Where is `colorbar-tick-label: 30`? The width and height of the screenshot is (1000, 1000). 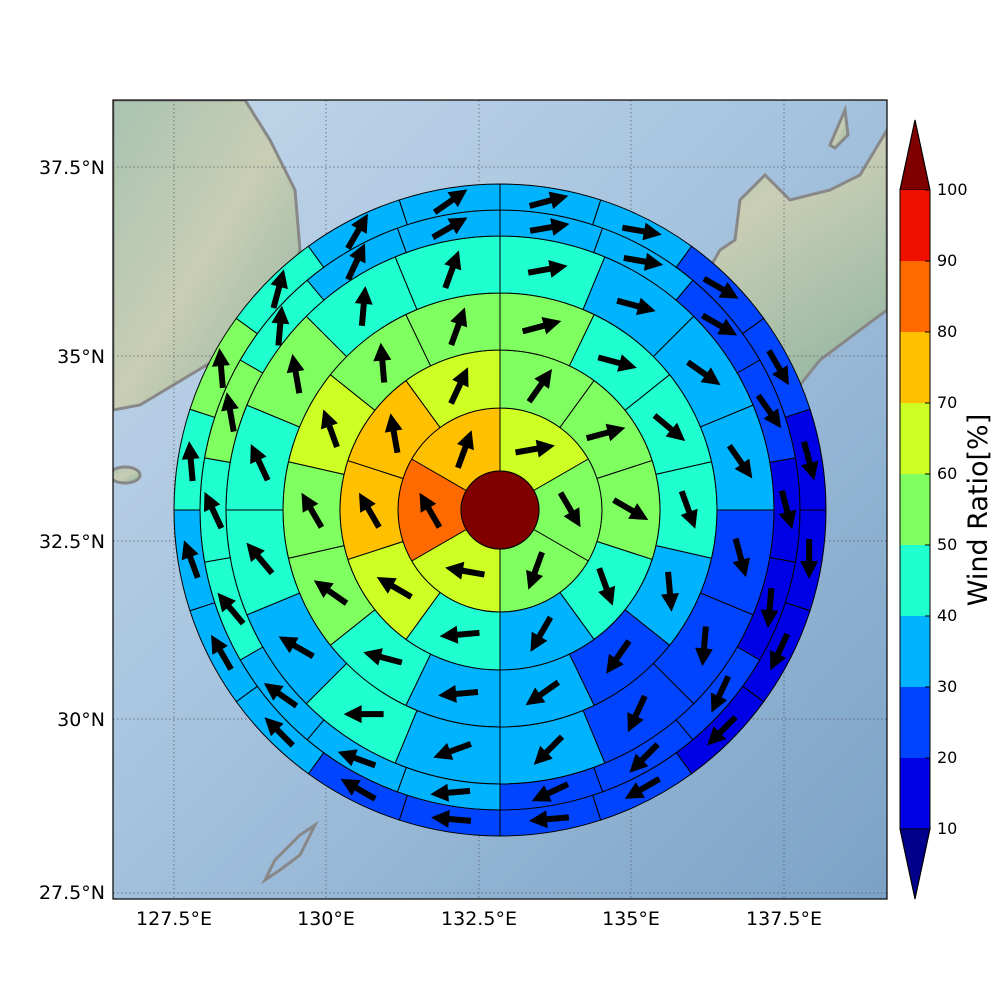
colorbar-tick-label: 30 is located at coordinates (947, 686).